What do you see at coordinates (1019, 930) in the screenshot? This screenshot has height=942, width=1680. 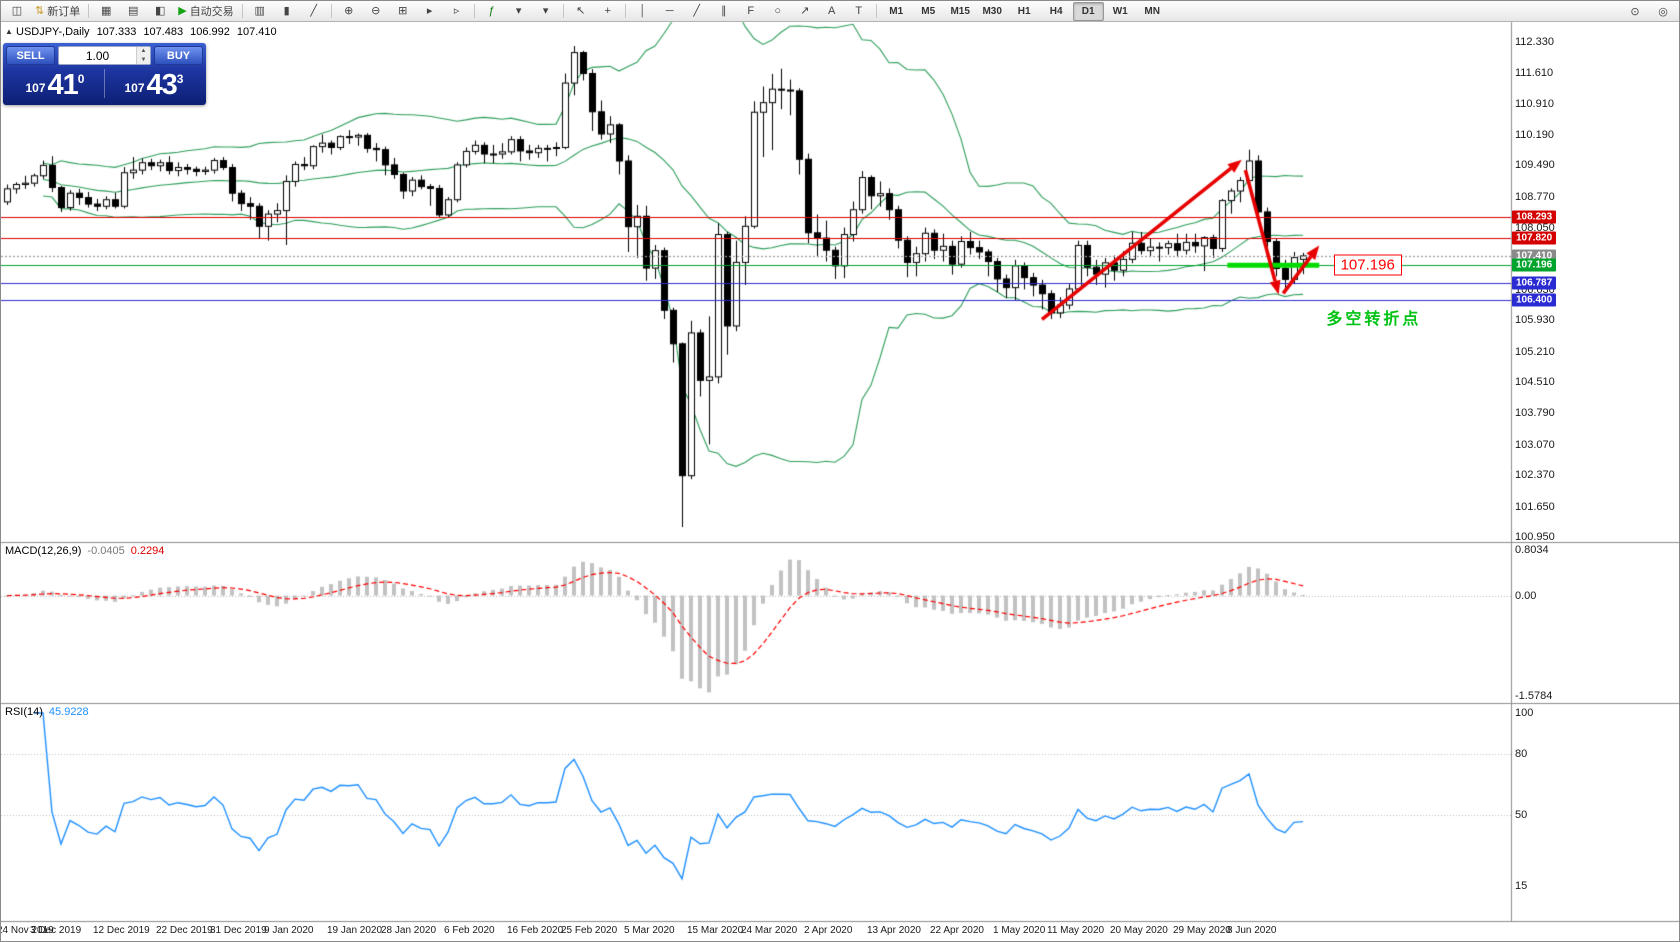 I see `date-axis-label: 1 May 2020` at bounding box center [1019, 930].